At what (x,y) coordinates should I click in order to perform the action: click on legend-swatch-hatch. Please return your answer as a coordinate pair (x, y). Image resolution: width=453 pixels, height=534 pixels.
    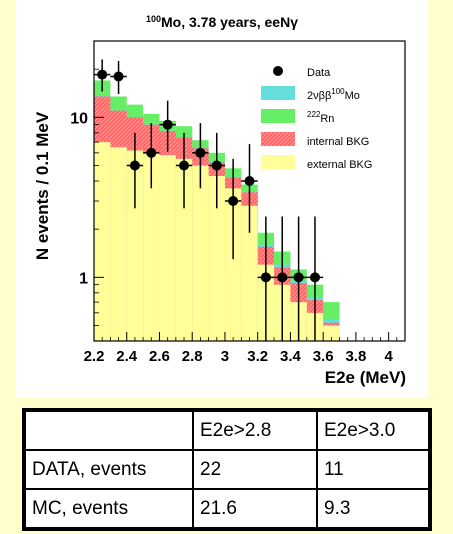
    Looking at the image, I should click on (278, 139).